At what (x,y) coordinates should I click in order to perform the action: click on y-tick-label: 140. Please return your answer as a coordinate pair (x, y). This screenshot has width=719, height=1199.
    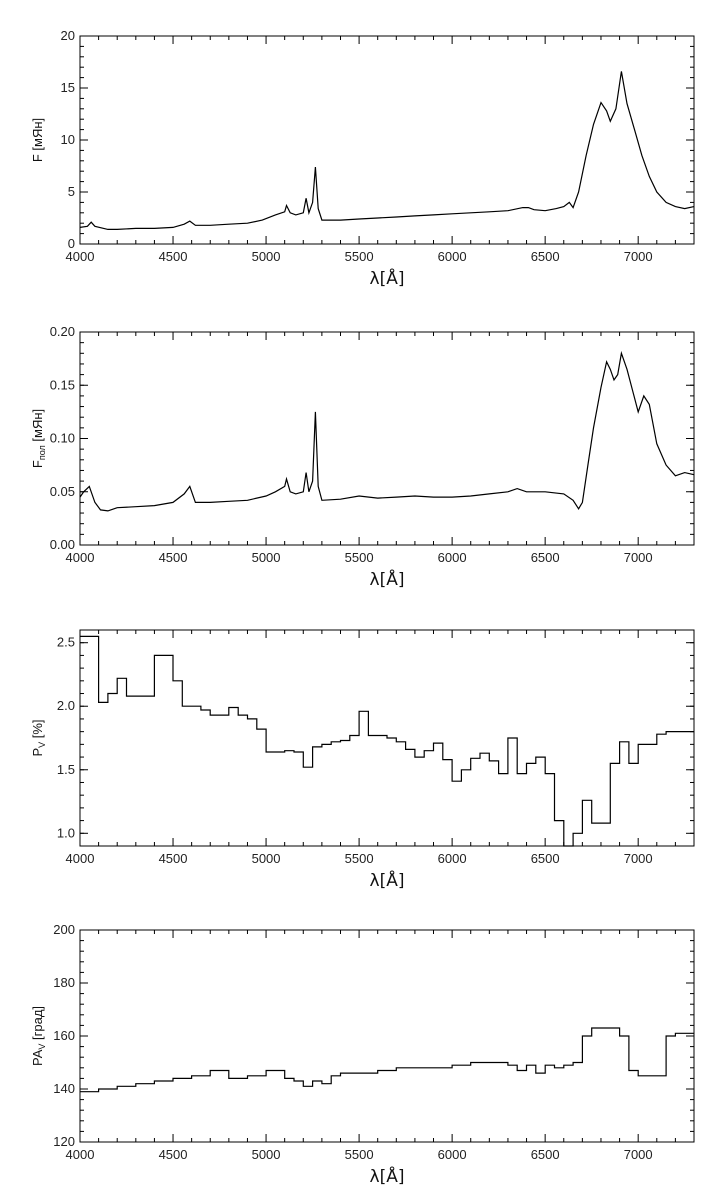
    Looking at the image, I should click on (64, 1088).